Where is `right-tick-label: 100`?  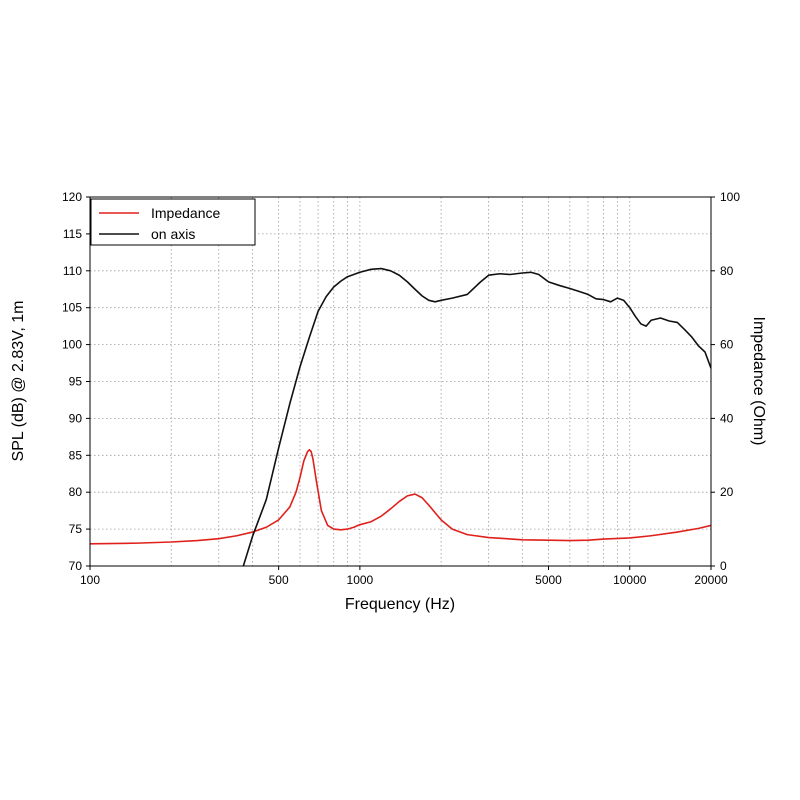 right-tick-label: 100 is located at coordinates (730, 197).